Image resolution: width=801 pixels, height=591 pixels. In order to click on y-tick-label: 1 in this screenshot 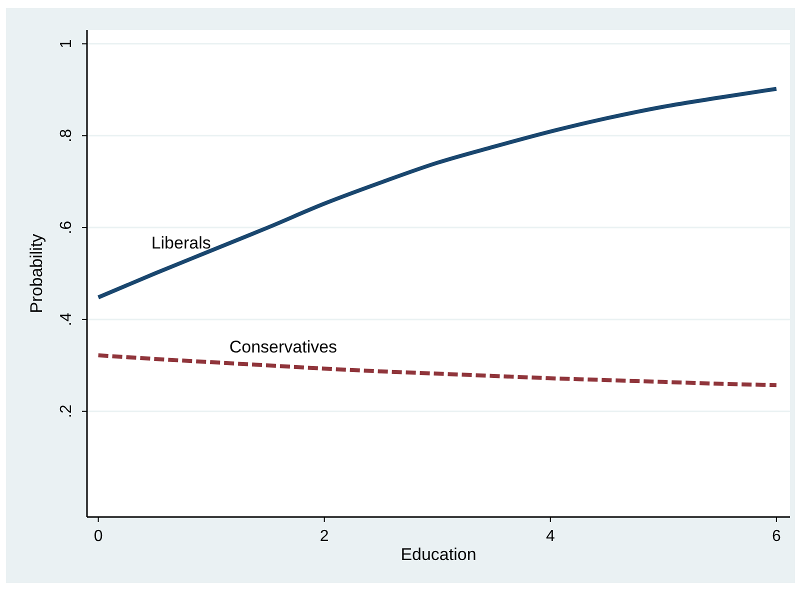, I will do `click(66, 43)`.